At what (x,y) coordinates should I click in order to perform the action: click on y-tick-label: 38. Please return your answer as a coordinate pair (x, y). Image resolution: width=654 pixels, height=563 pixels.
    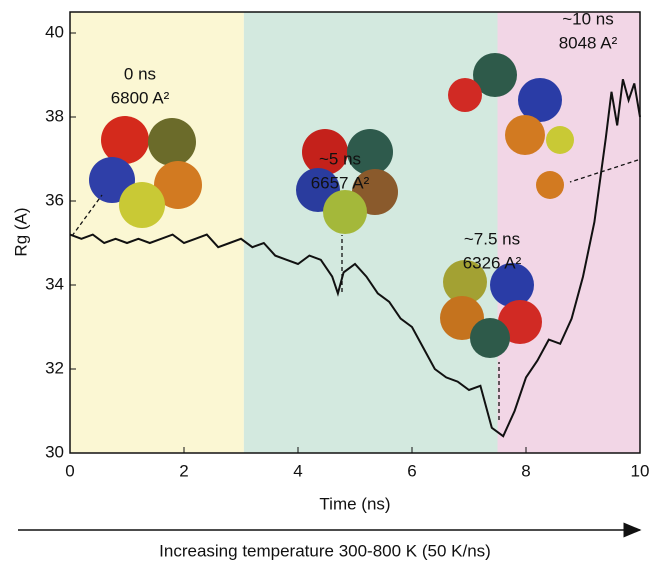
    Looking at the image, I should click on (54, 115).